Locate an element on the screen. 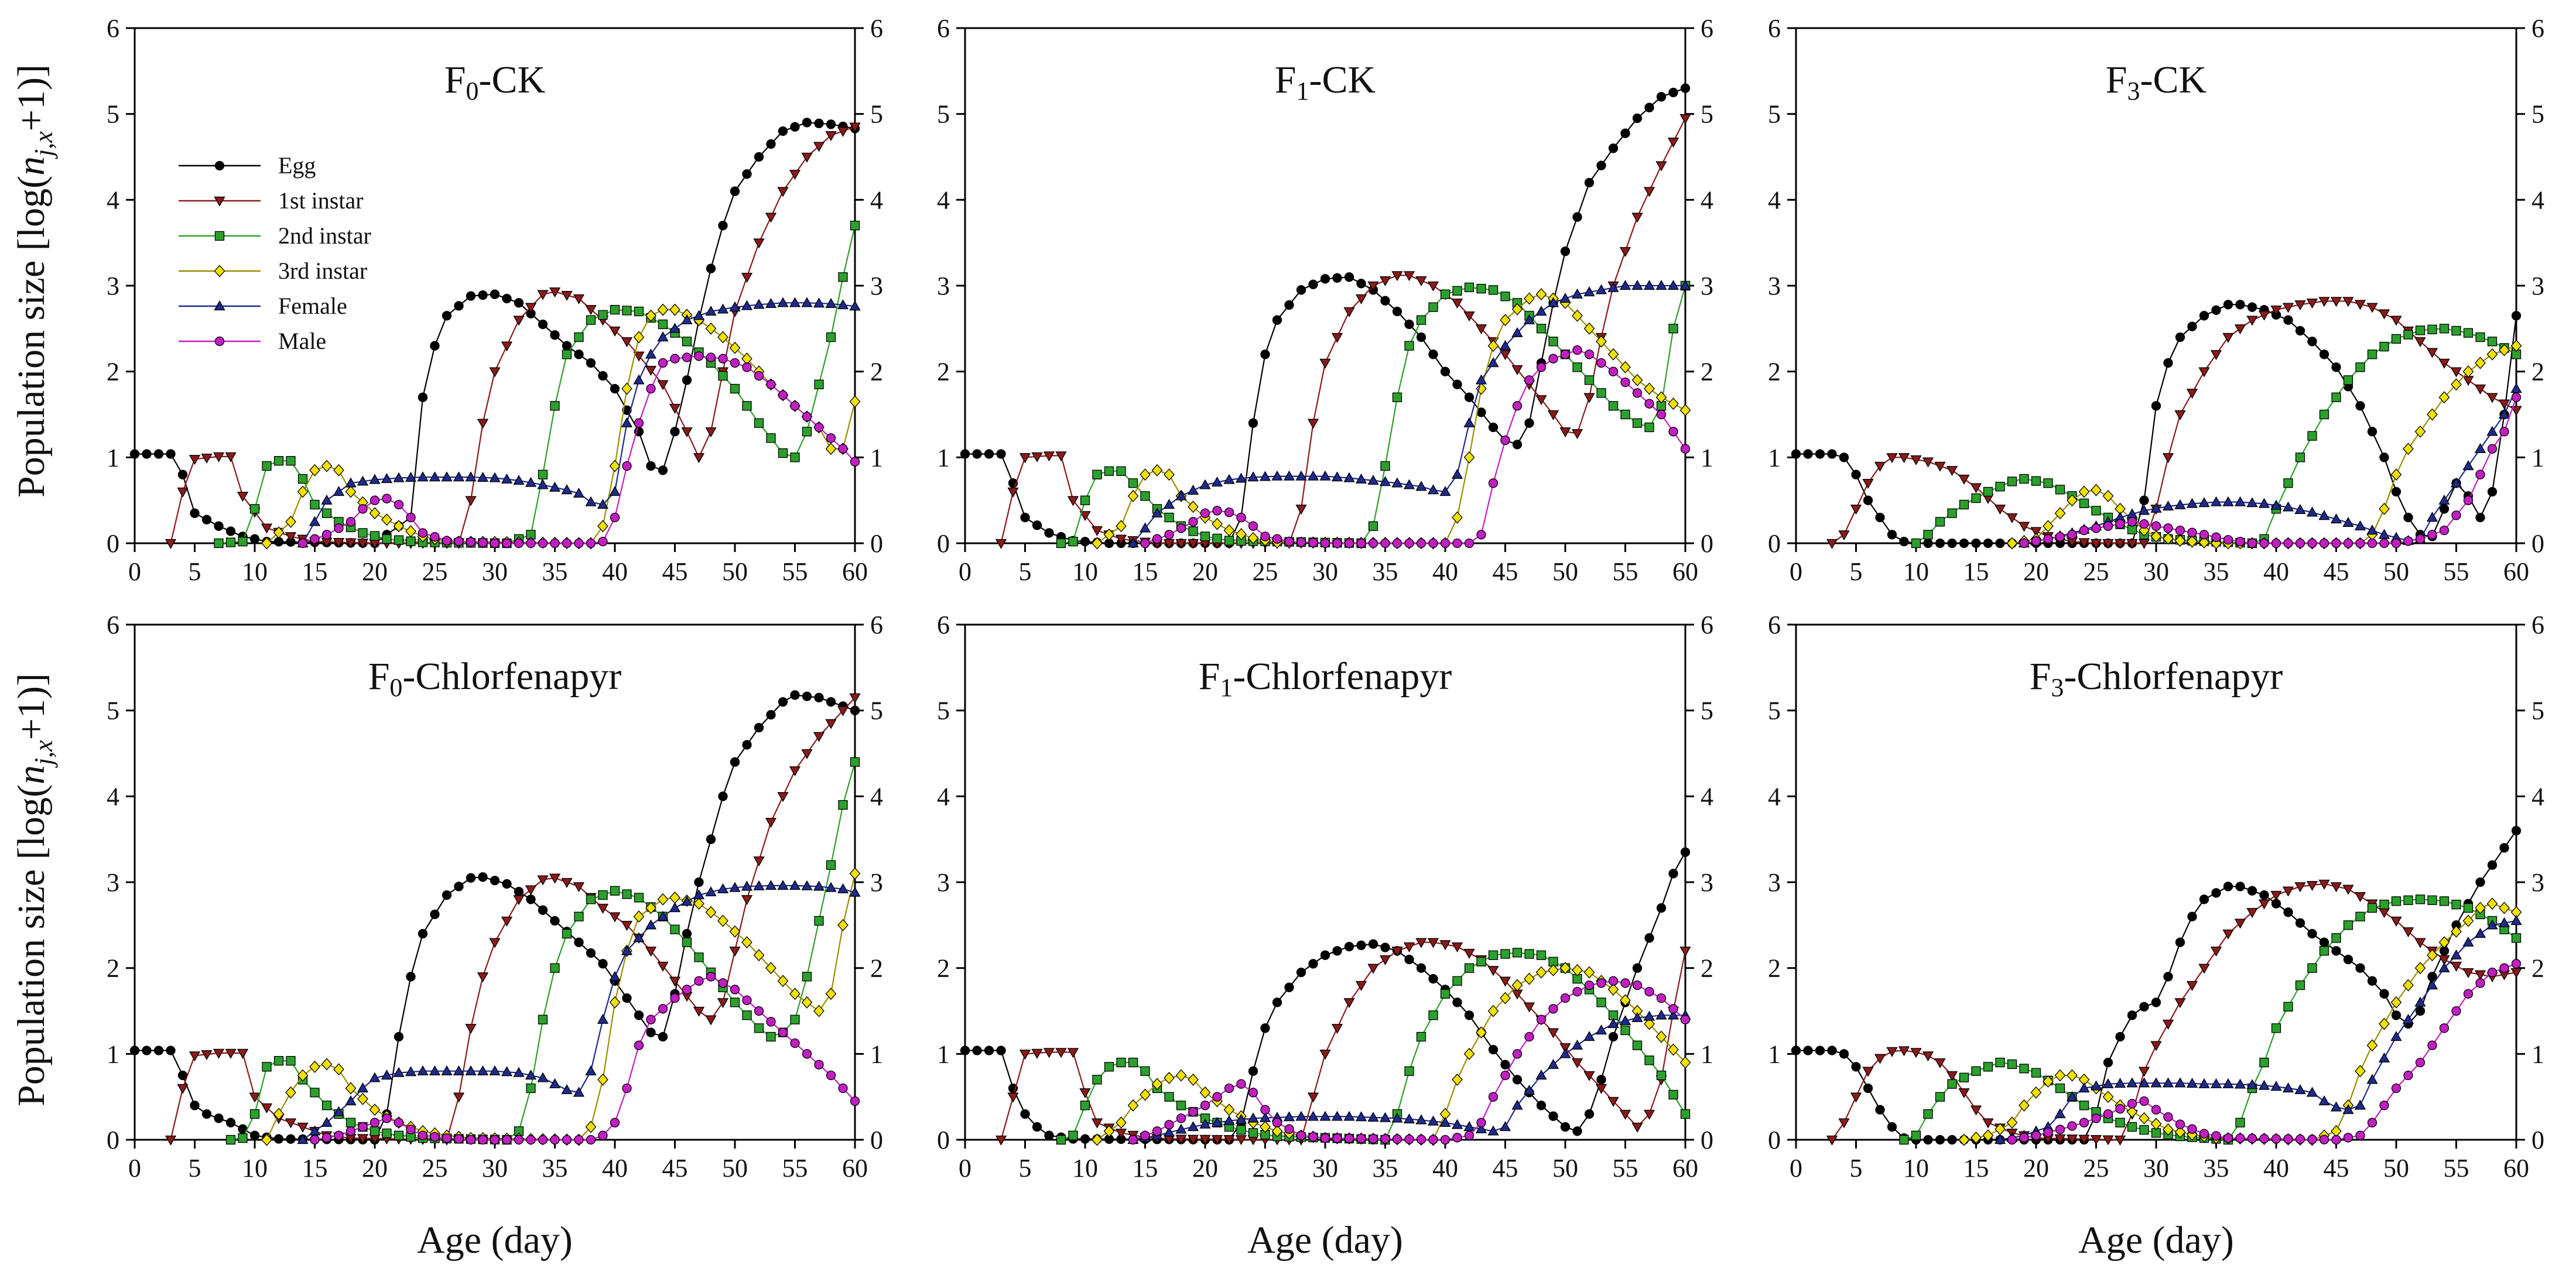  legend-marker is located at coordinates (219, 201).